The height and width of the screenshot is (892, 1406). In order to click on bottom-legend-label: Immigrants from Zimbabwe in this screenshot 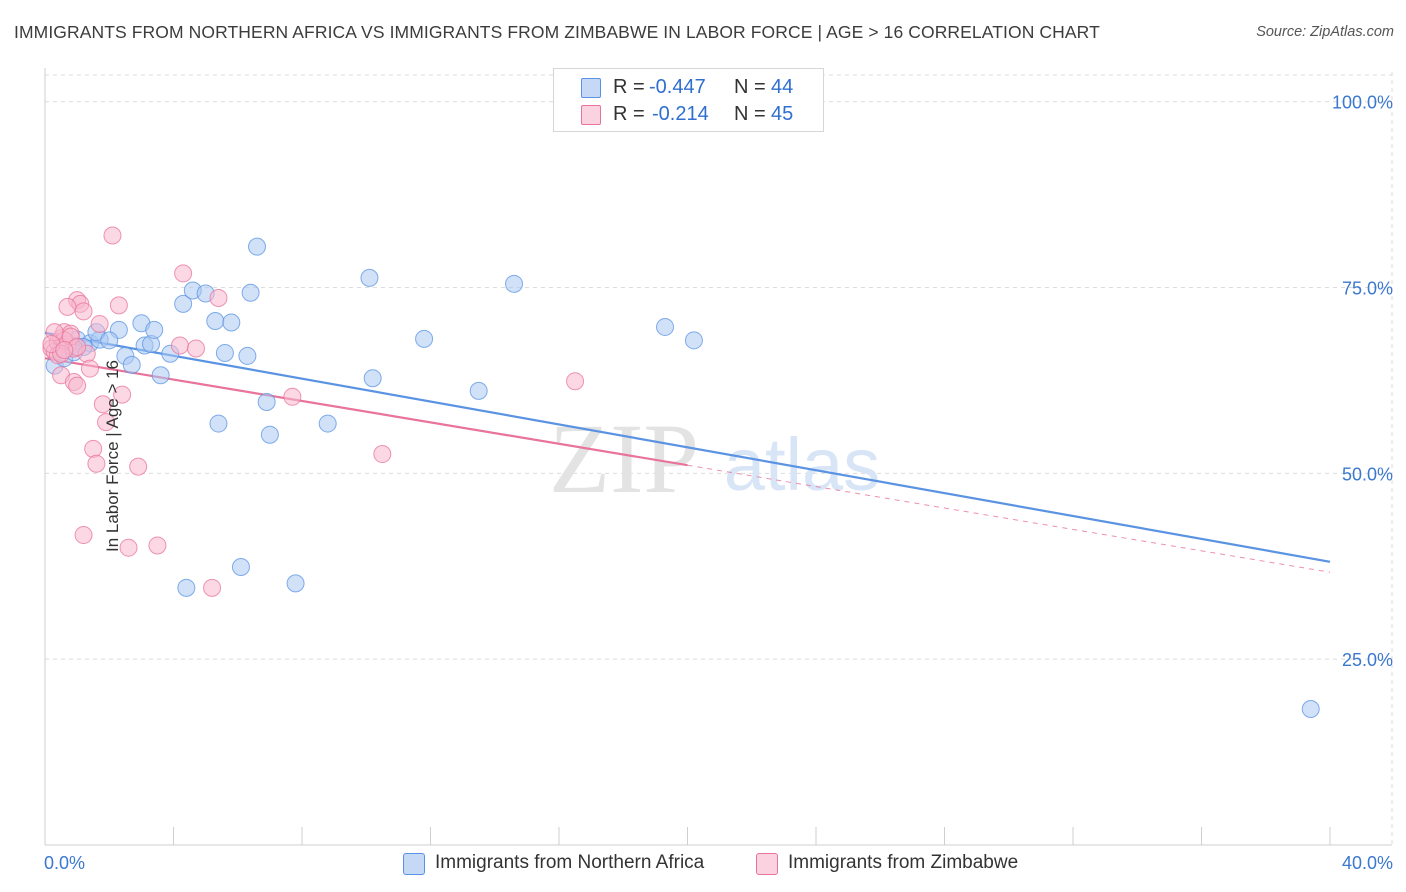, I will do `click(903, 862)`.